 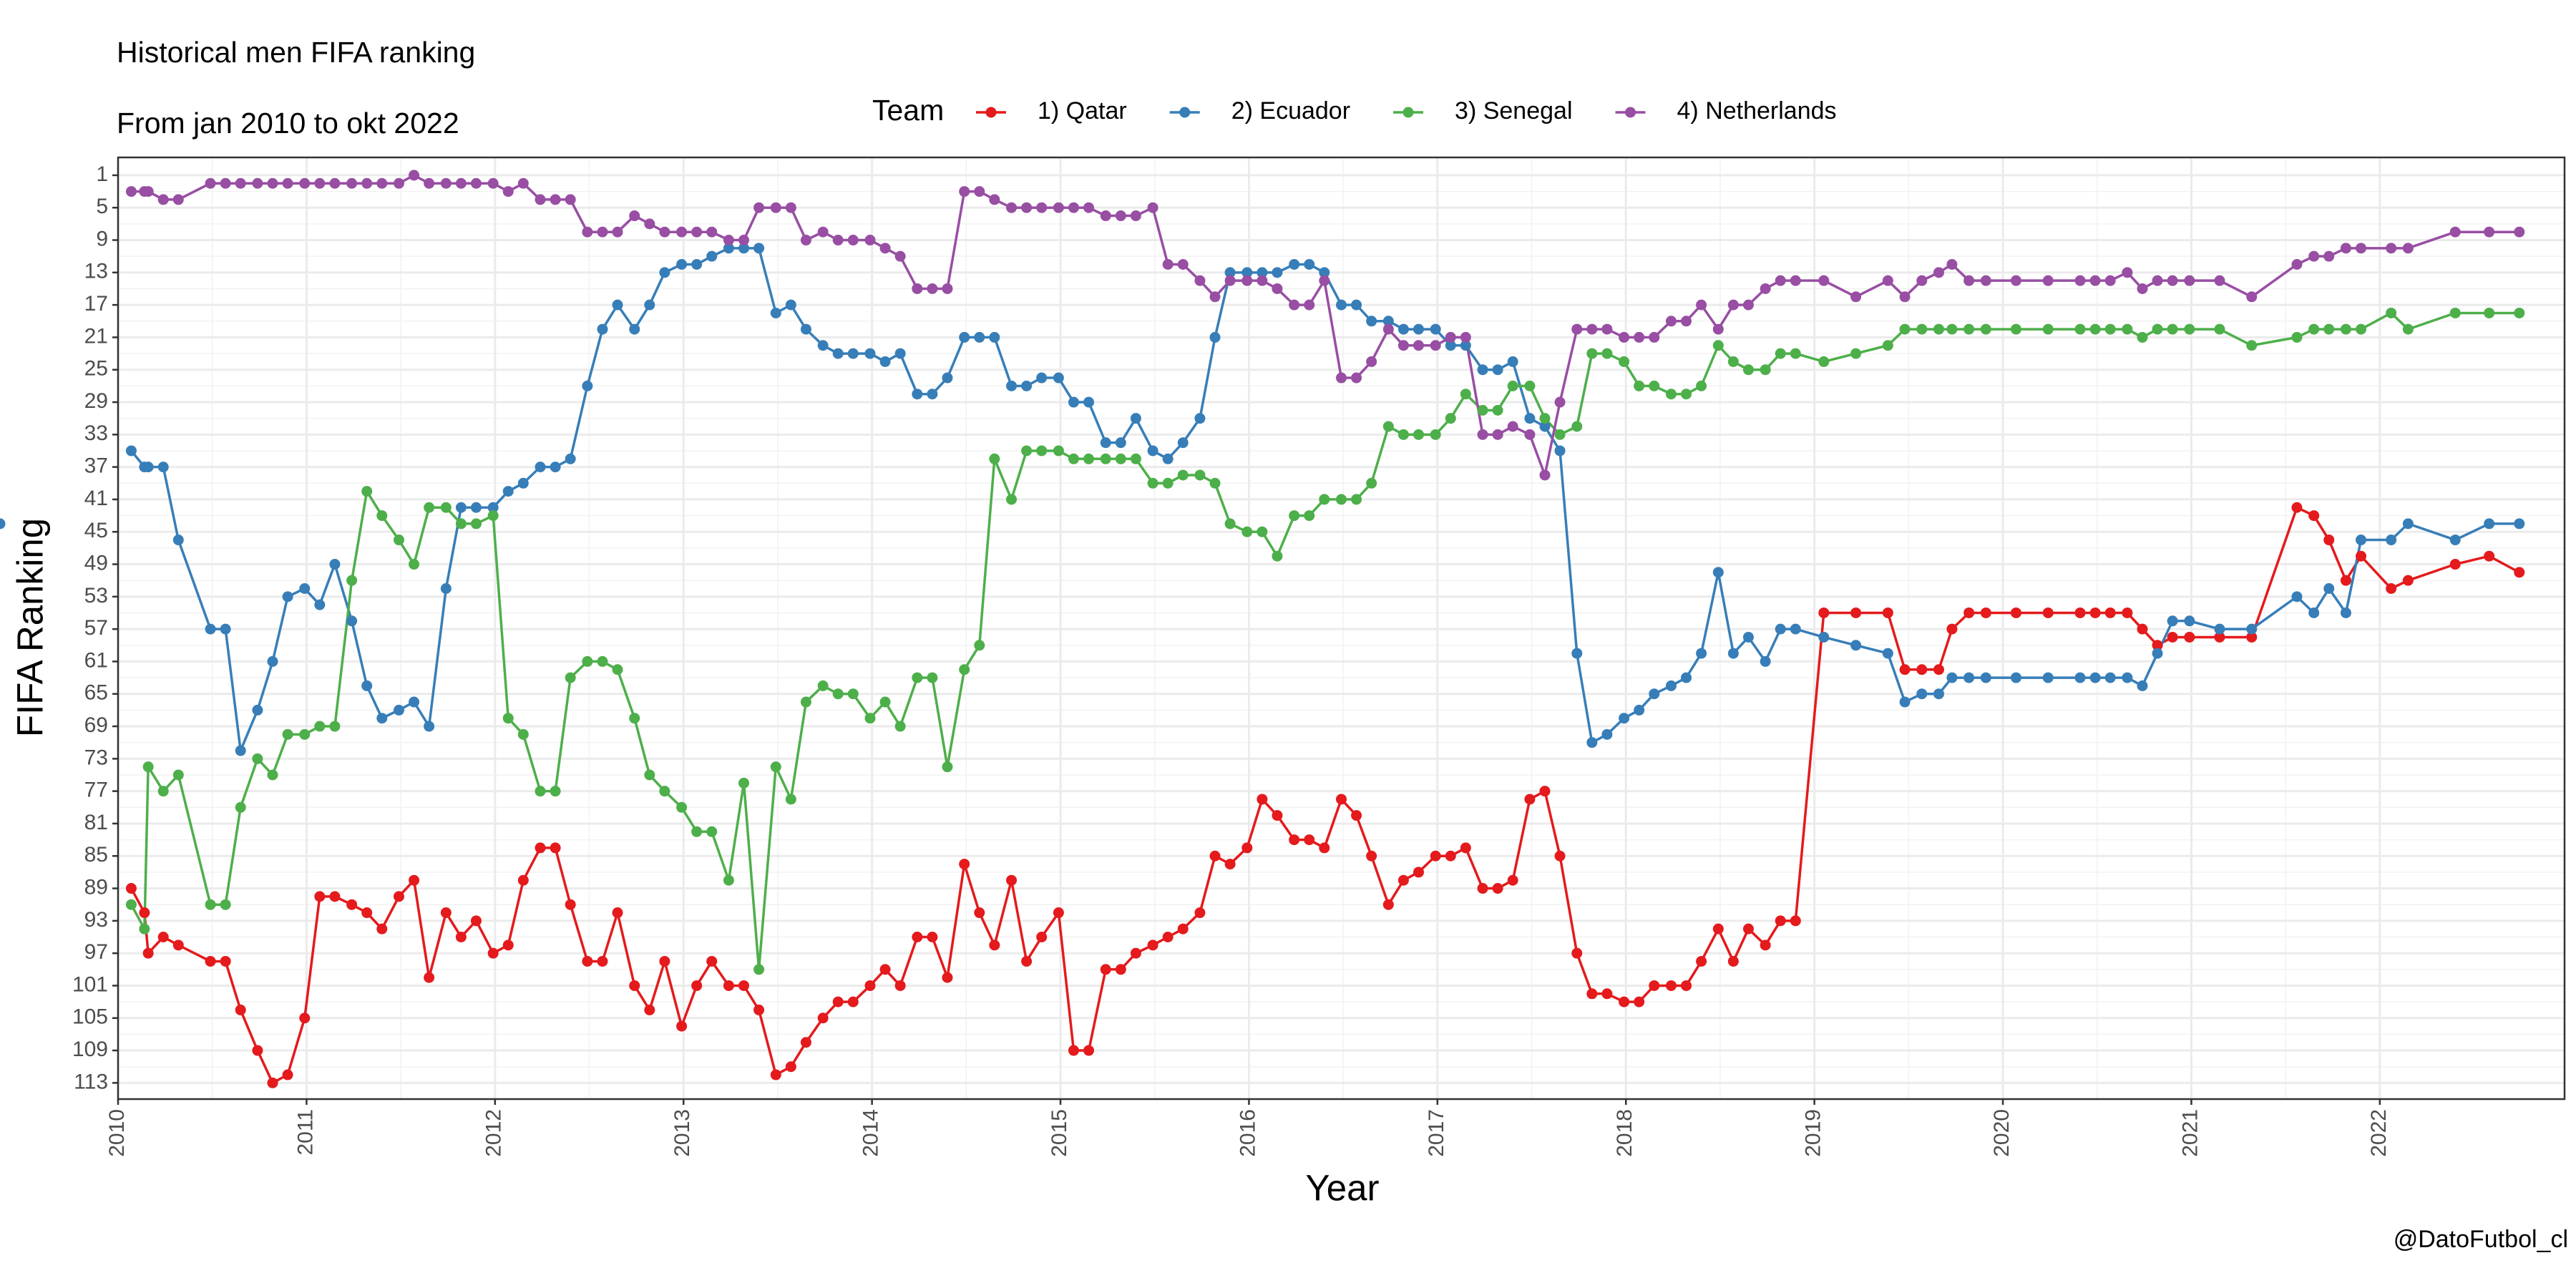 What do you see at coordinates (908, 110) in the screenshot?
I see `legend-title: Team` at bounding box center [908, 110].